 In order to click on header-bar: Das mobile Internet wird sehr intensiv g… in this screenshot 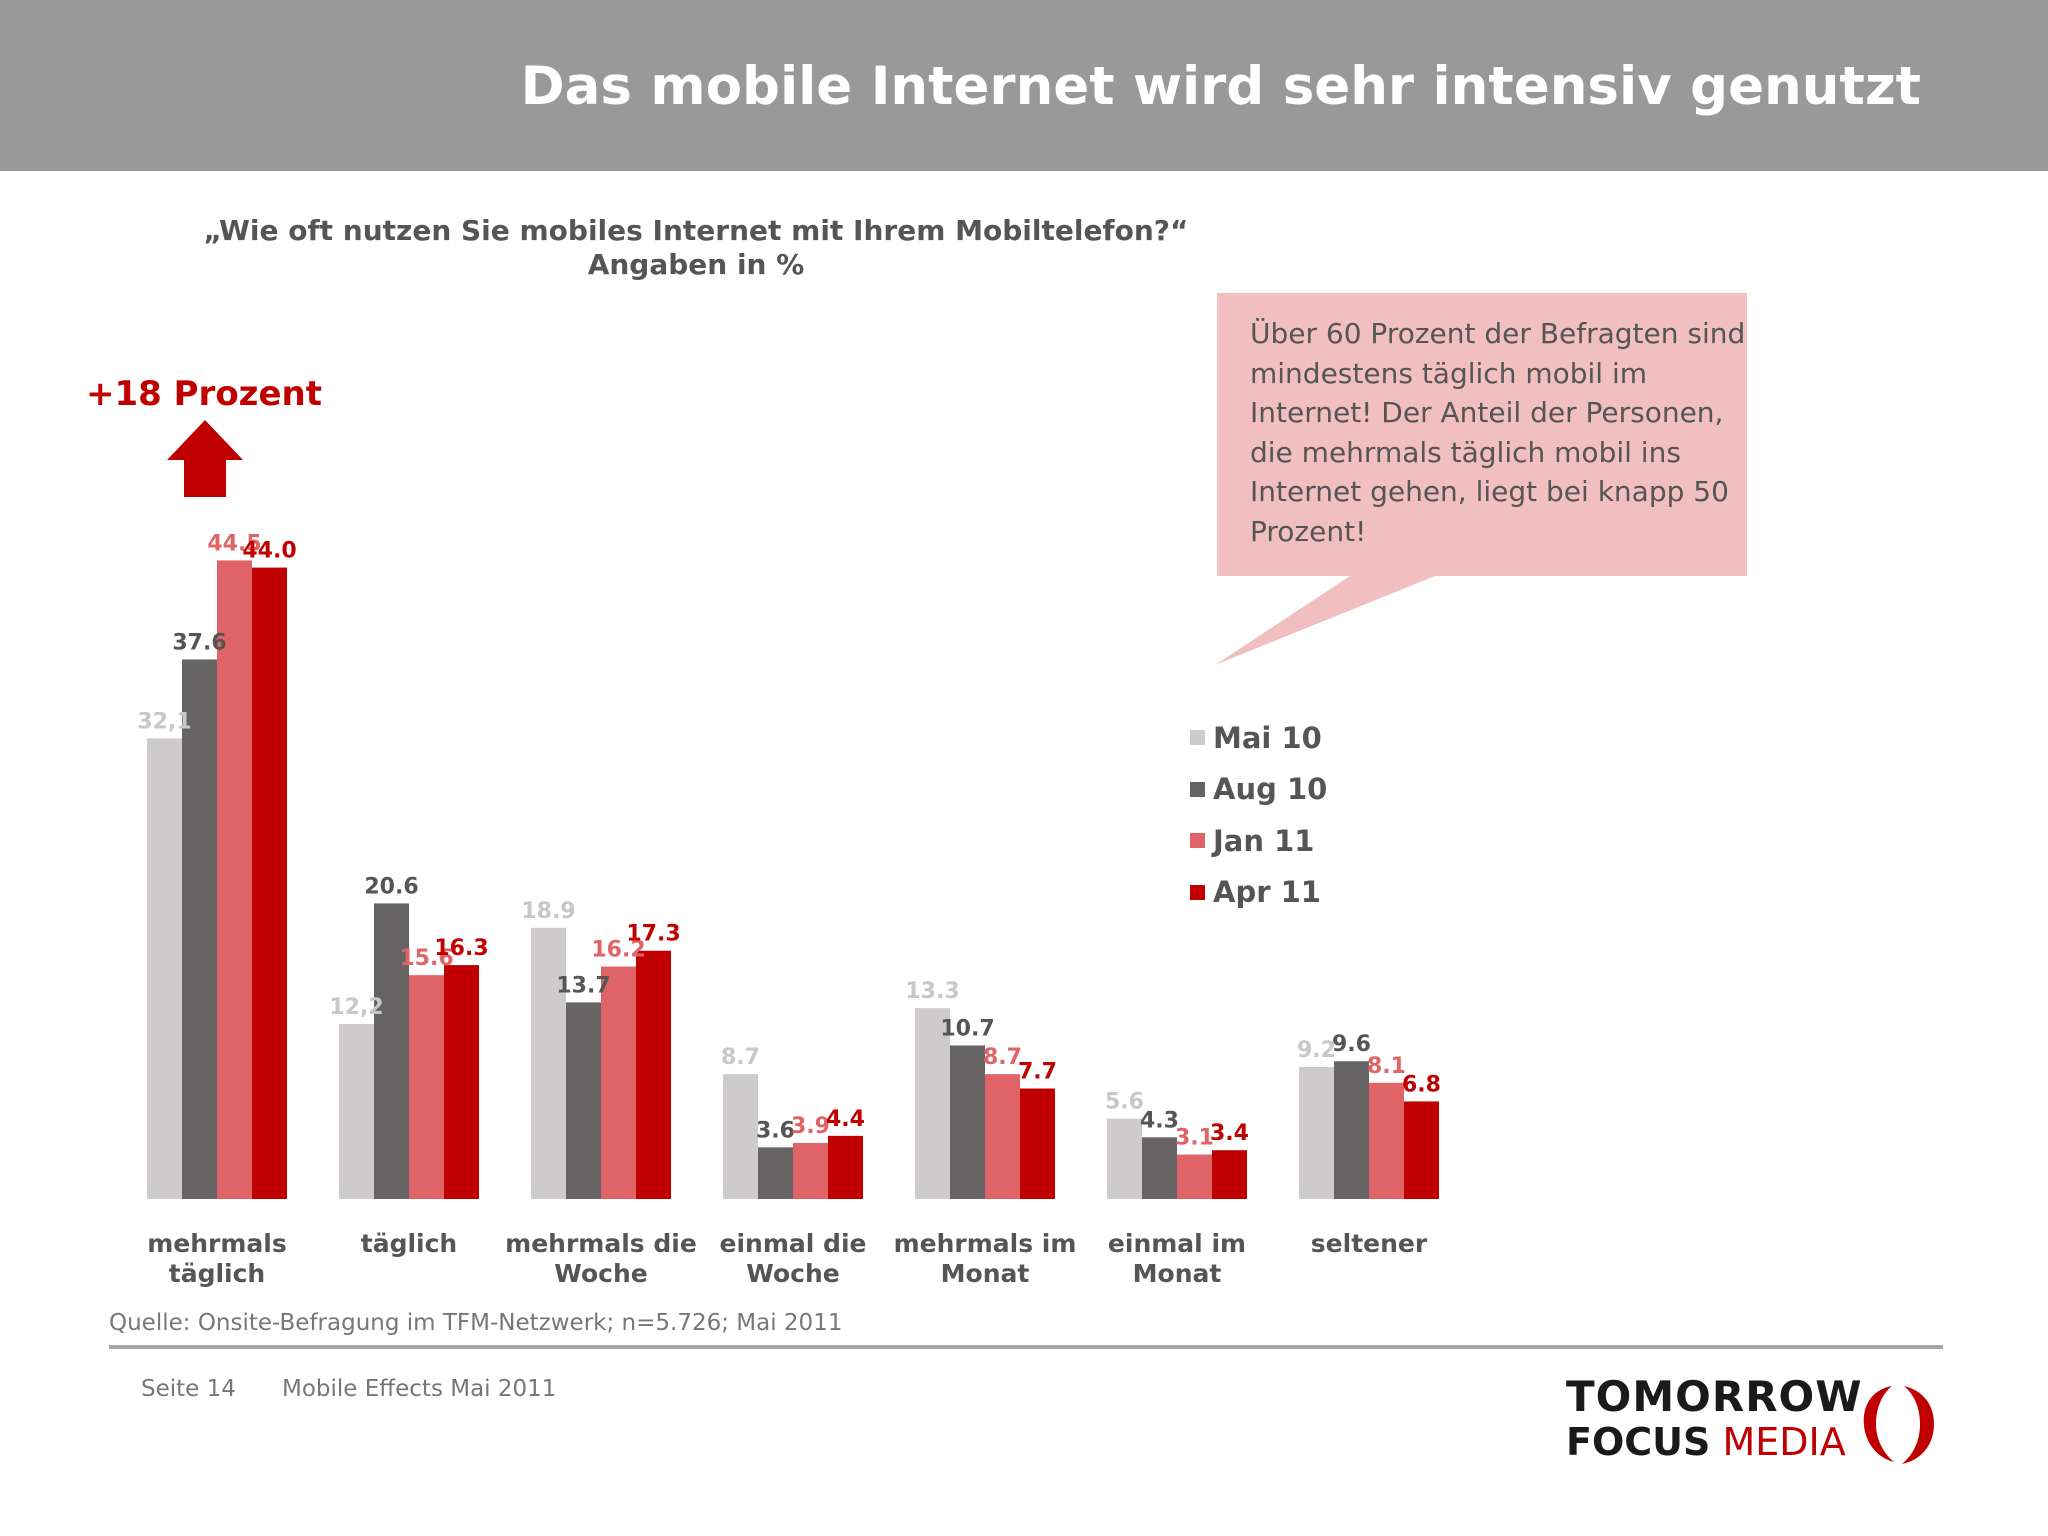, I will do `click(1024, 85)`.